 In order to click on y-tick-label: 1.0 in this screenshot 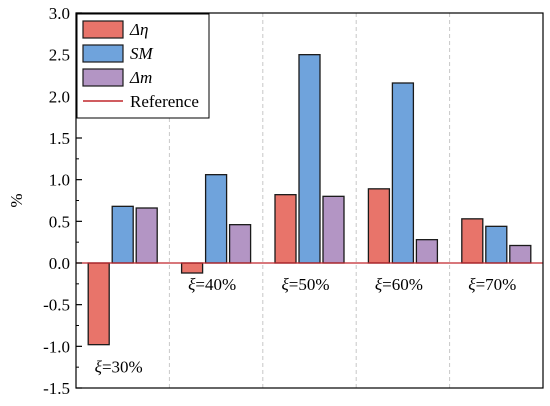, I will do `click(59, 180)`.